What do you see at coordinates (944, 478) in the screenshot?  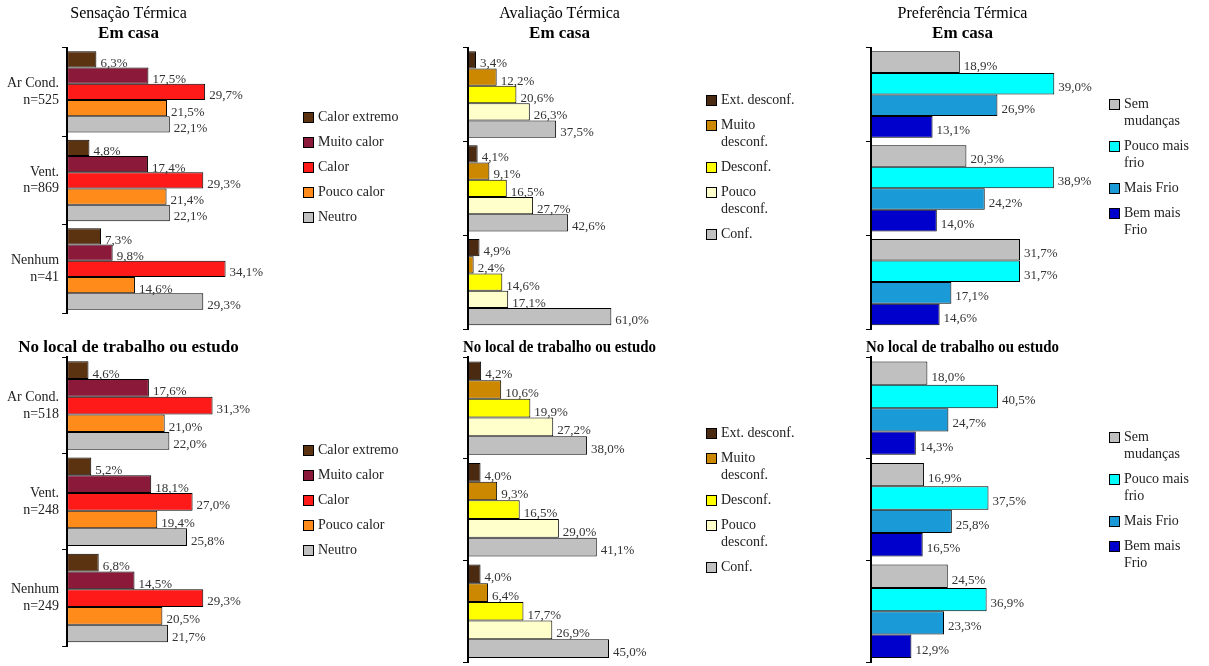 I see `data-label: 16,9%` at bounding box center [944, 478].